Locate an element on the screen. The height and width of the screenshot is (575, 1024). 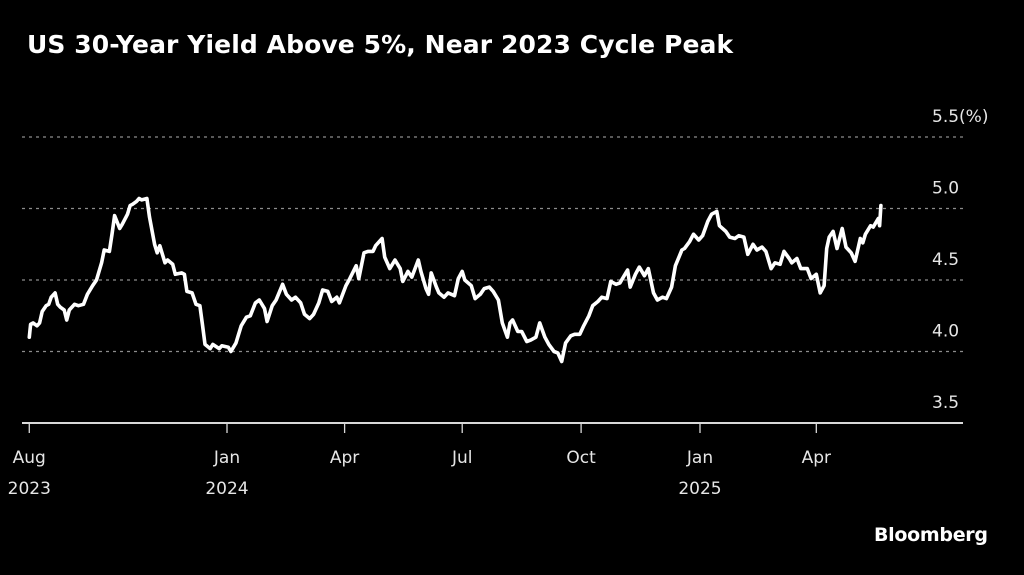
x-axis: Aug 2023 Jan 2024 Apr Jul Oct Jan 2025 Apr is located at coordinates (485, 460).